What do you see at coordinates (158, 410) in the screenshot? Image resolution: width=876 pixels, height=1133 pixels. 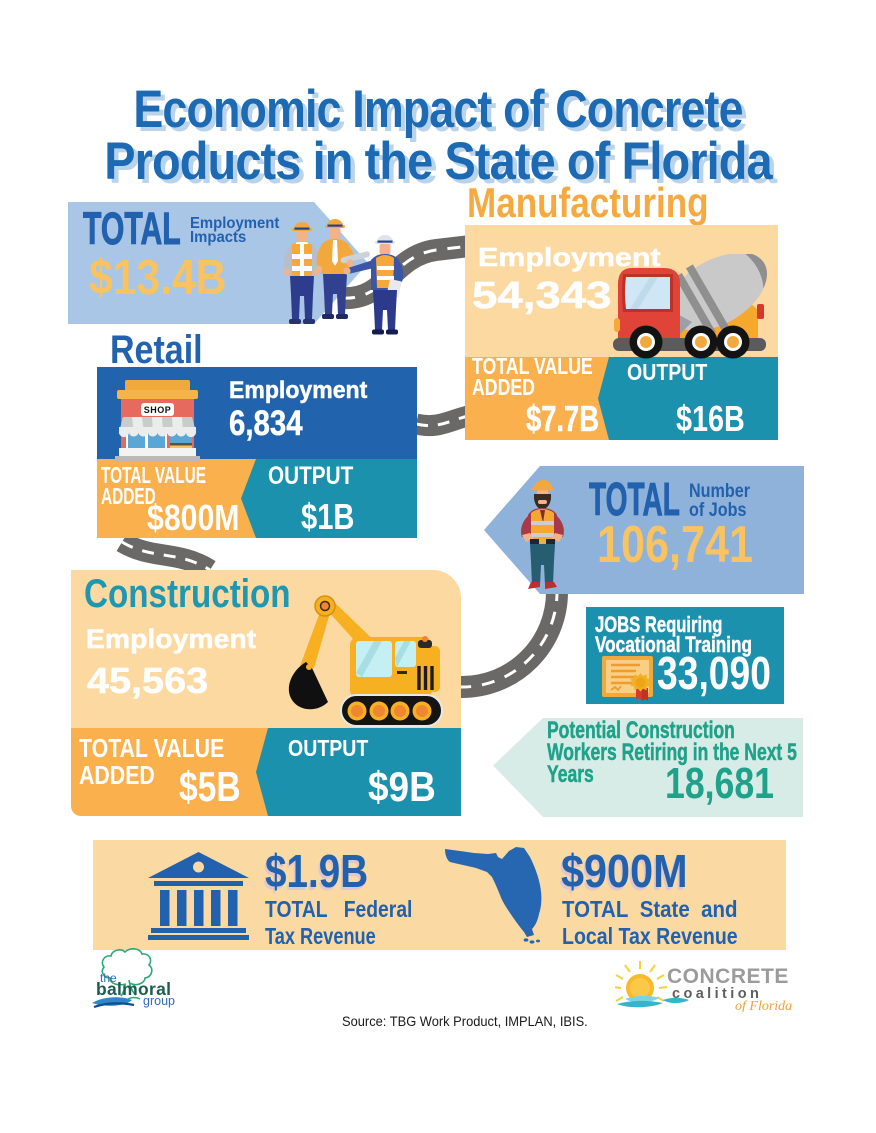 I see `svg-text: SHOP` at bounding box center [158, 410].